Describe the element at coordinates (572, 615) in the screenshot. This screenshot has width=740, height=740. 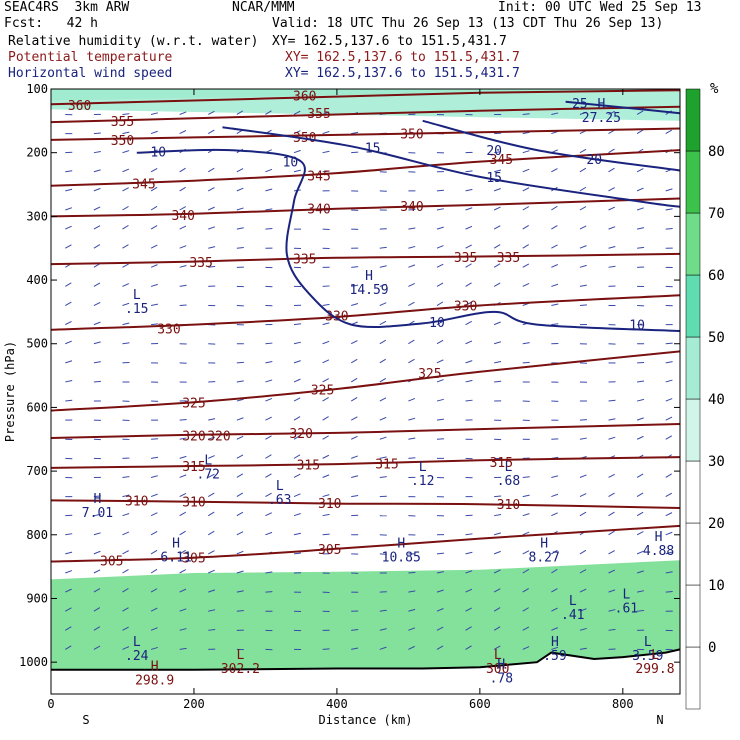
I see `extremum-value: .41` at that location.